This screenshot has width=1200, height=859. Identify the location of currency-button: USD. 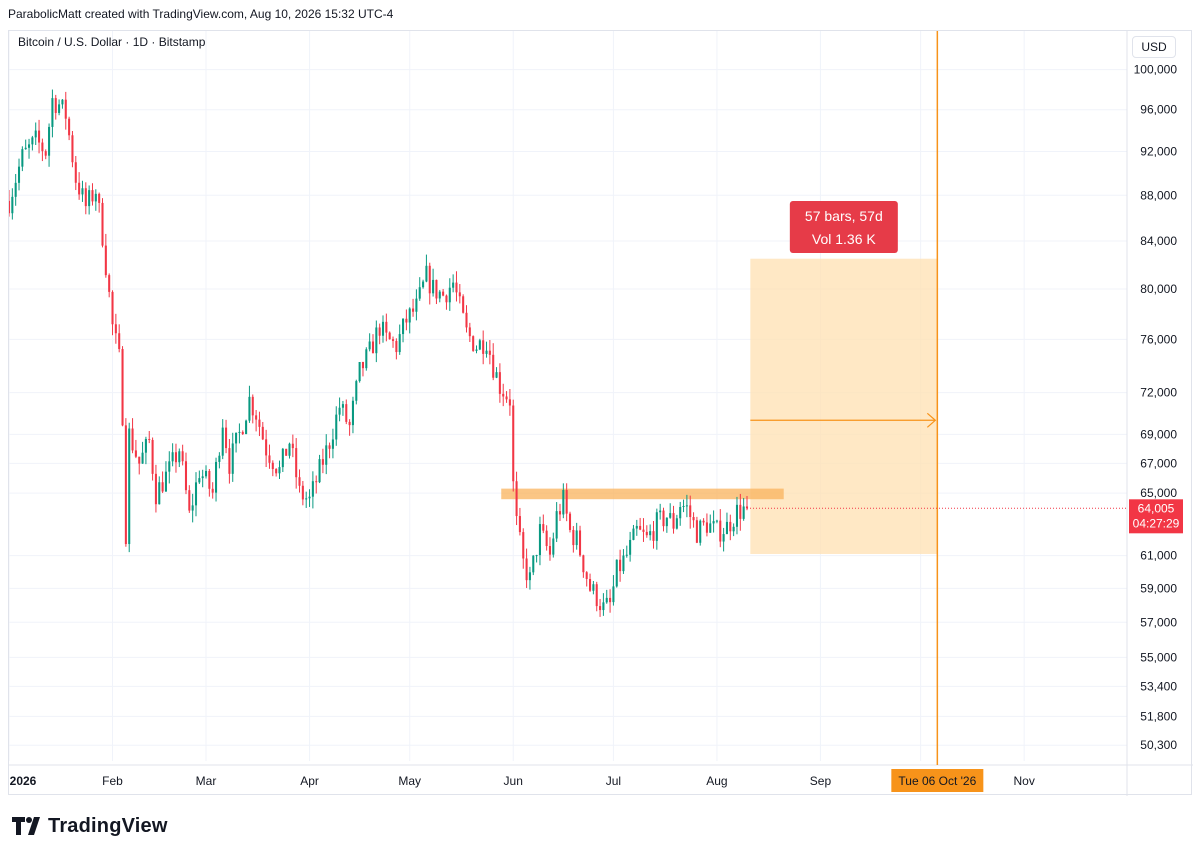
(1154, 47).